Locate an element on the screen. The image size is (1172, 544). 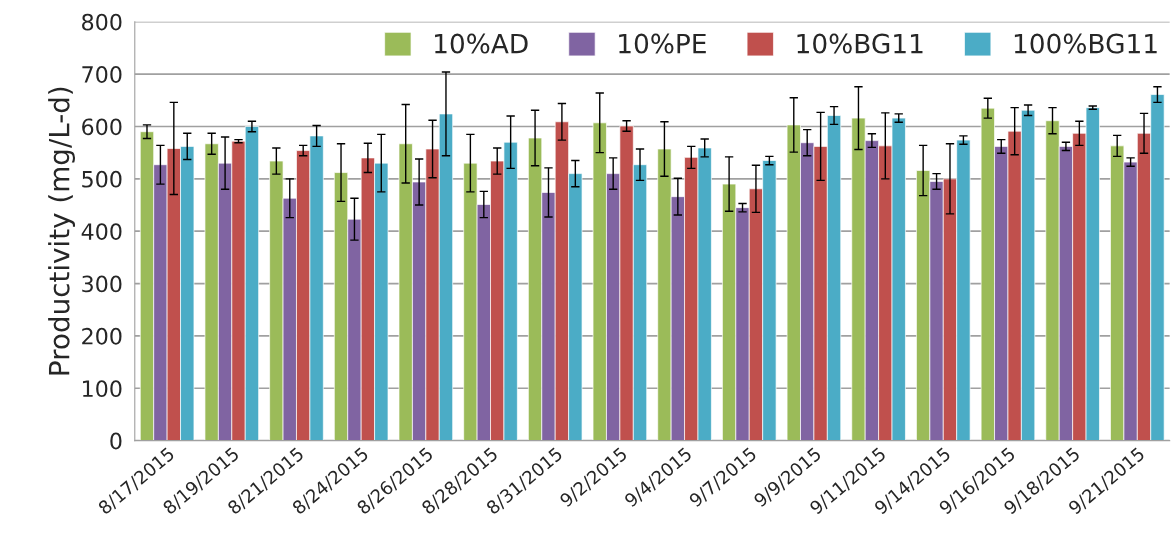
legend-label: 10%BG11 is located at coordinates (860, 43).